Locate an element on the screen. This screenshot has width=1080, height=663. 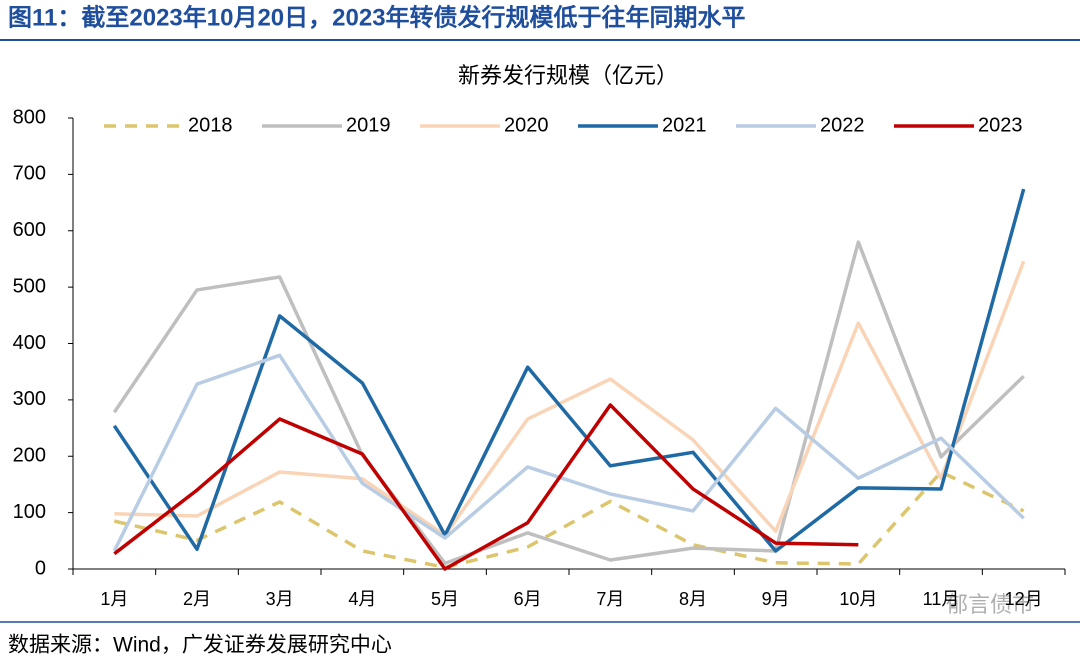
y-tick-label: 400 is located at coordinates (29, 343).